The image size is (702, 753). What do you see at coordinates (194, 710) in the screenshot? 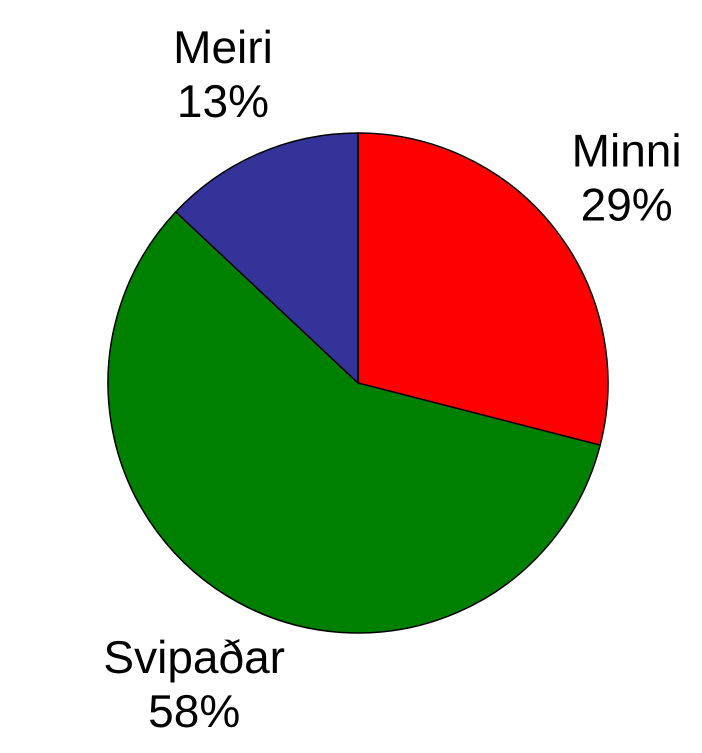
I see `data-label: 58%` at bounding box center [194, 710].